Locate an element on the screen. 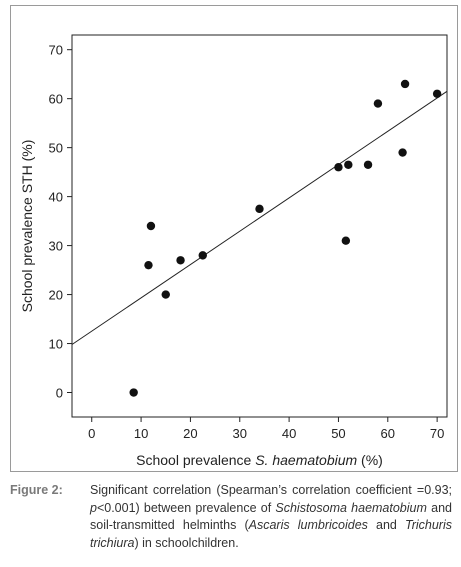 The height and width of the screenshot is (567, 461). y-tick-label: 0 is located at coordinates (59, 393).